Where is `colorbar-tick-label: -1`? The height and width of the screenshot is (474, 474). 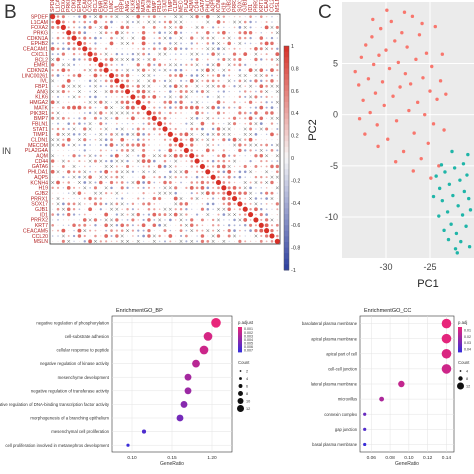 colorbar-tick-label: -1 is located at coordinates (293, 271).